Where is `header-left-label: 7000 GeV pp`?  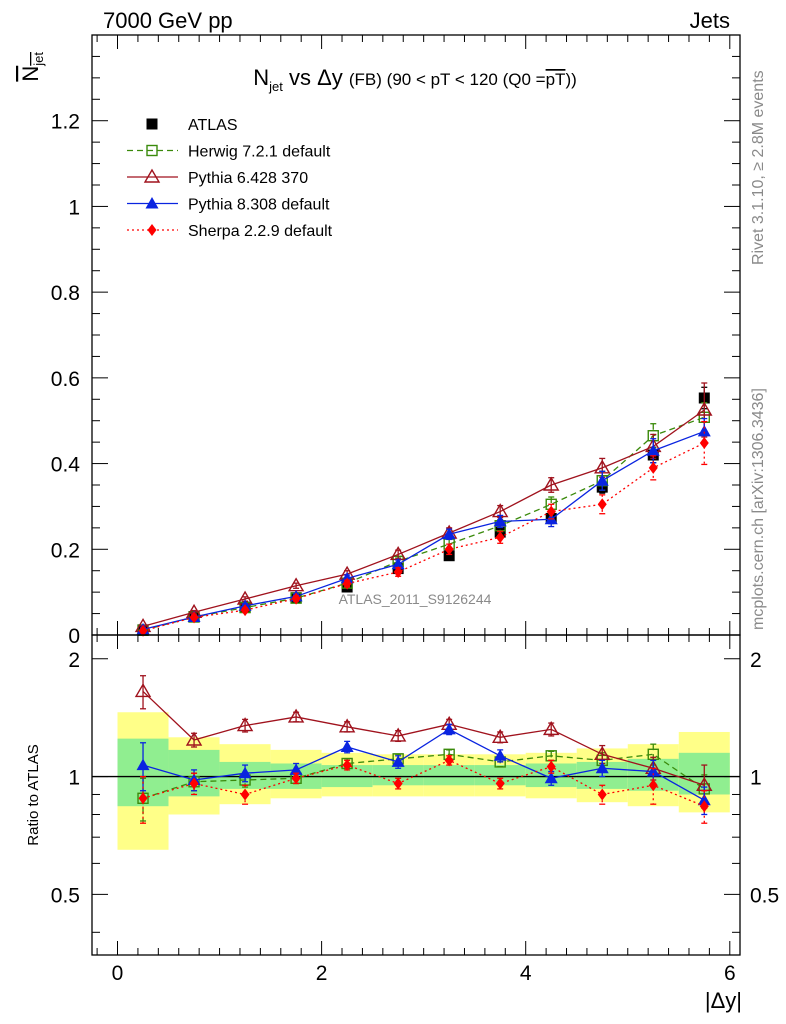 header-left-label: 7000 GeV pp is located at coordinates (168, 20).